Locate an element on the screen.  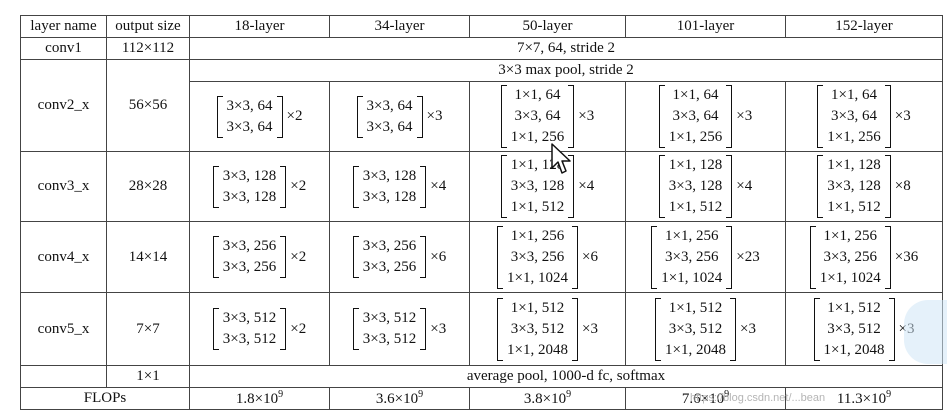
mouse-cursor-icon is located at coordinates (561, 158).